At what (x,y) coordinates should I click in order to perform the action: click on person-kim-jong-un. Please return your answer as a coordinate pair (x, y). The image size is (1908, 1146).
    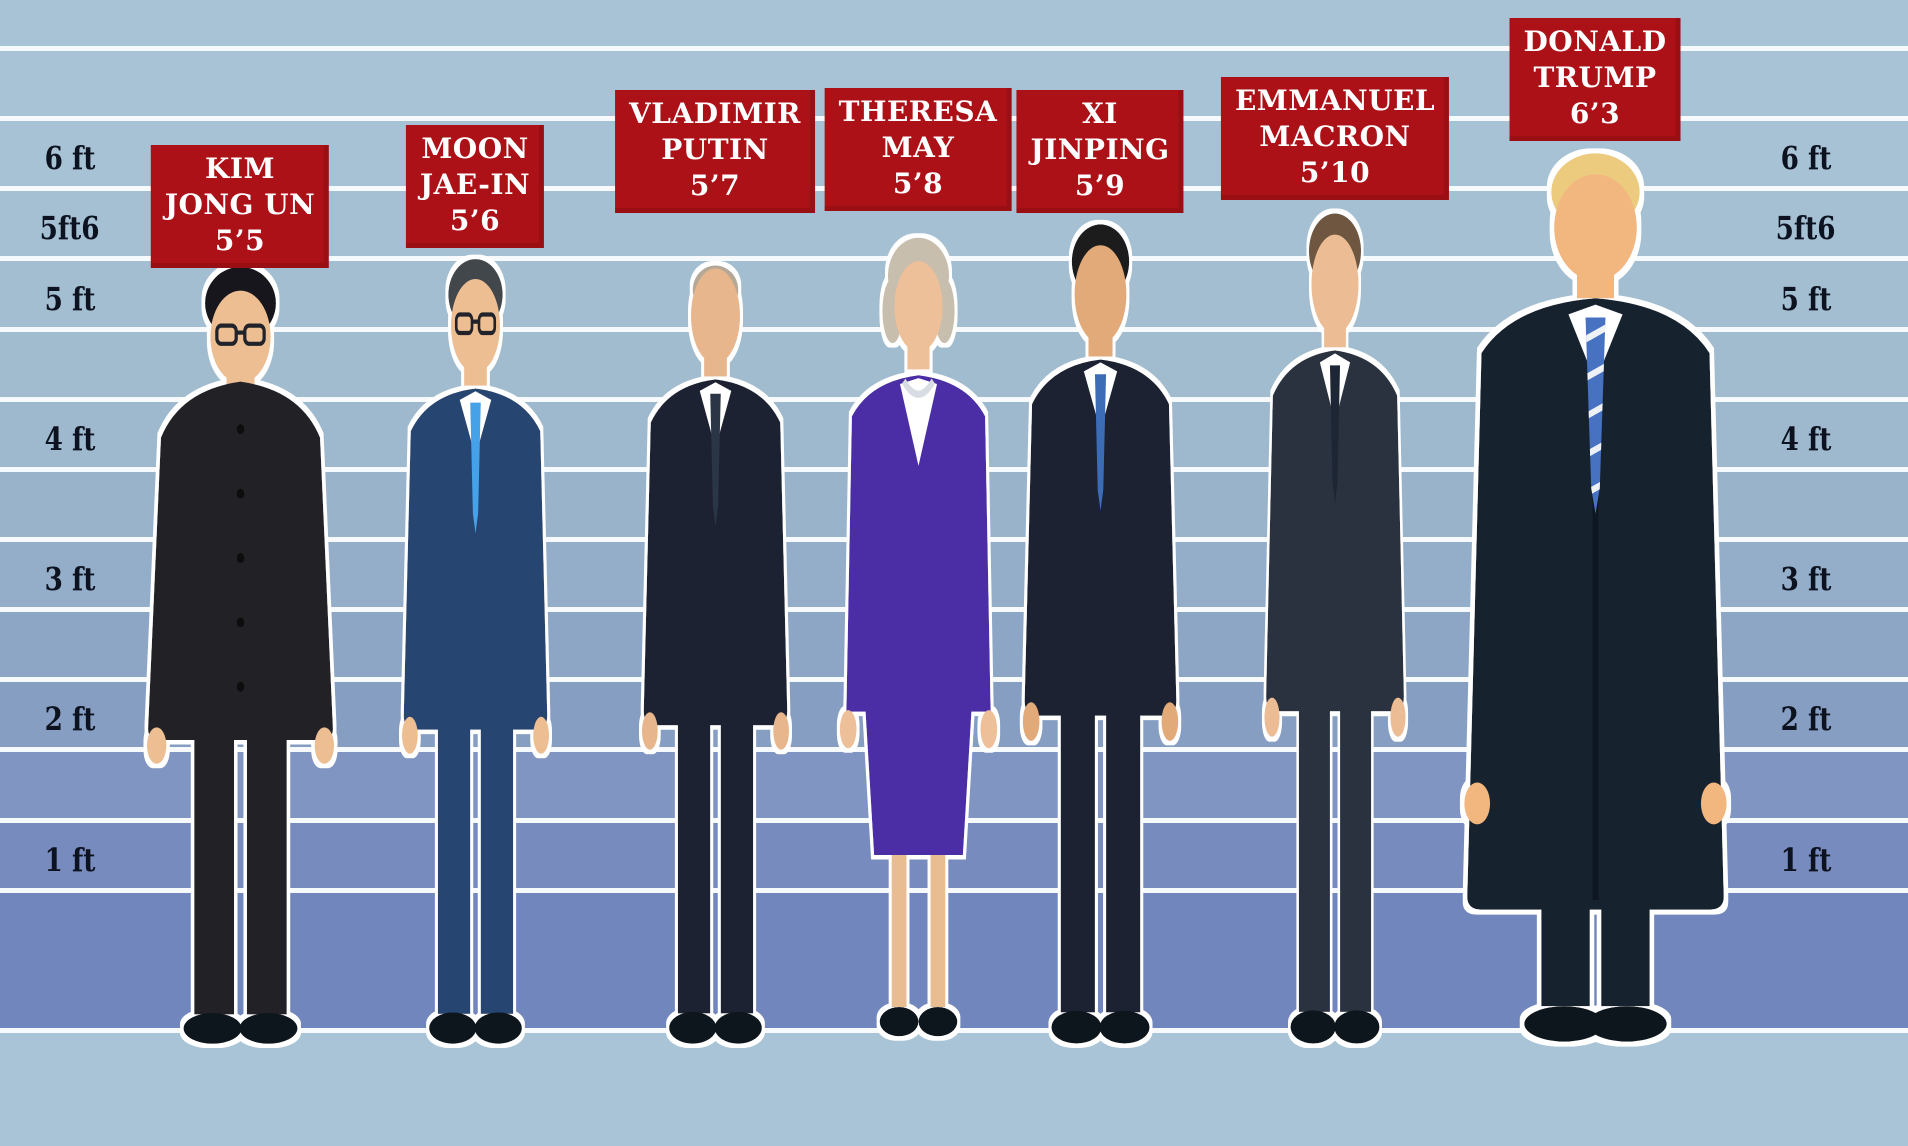
    Looking at the image, I should click on (240, 655).